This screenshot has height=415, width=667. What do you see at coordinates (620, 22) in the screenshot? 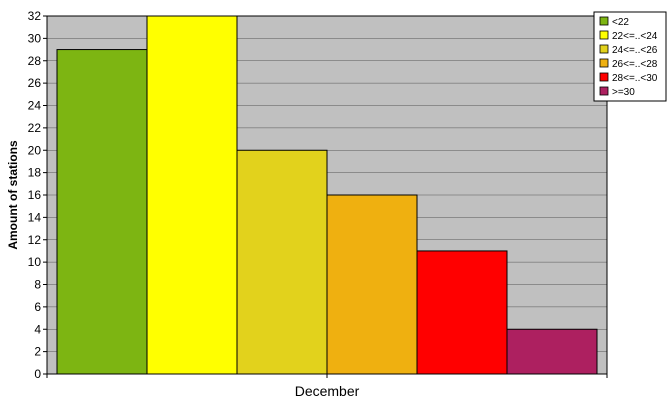
I see `legend-label: <22` at bounding box center [620, 22].